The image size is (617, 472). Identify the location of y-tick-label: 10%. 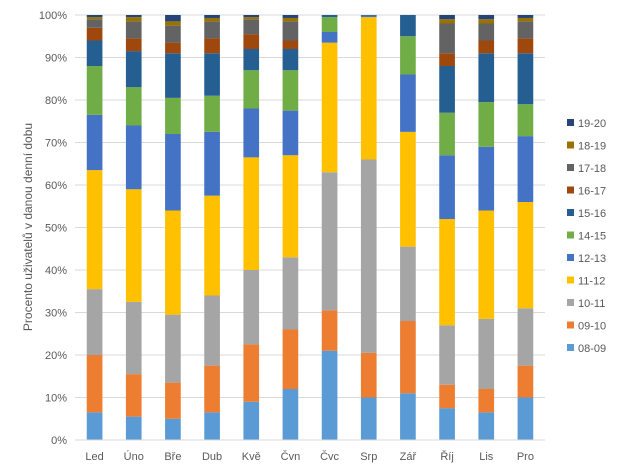
(56, 399).